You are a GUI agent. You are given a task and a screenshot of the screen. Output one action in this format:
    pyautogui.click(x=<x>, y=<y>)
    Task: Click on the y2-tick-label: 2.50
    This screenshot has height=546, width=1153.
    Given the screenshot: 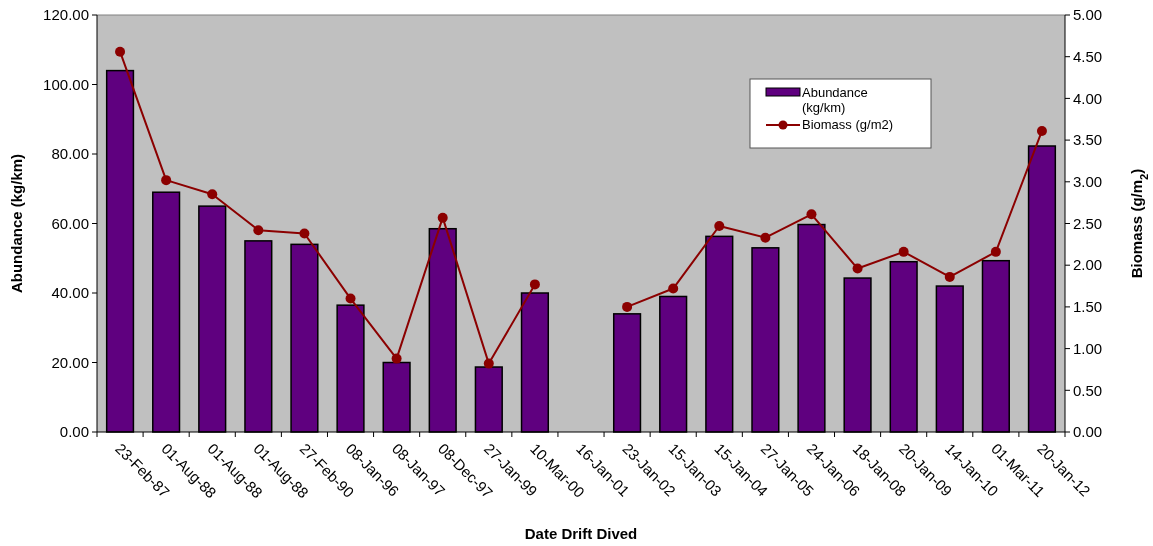 What is the action you would take?
    pyautogui.click(x=1088, y=223)
    